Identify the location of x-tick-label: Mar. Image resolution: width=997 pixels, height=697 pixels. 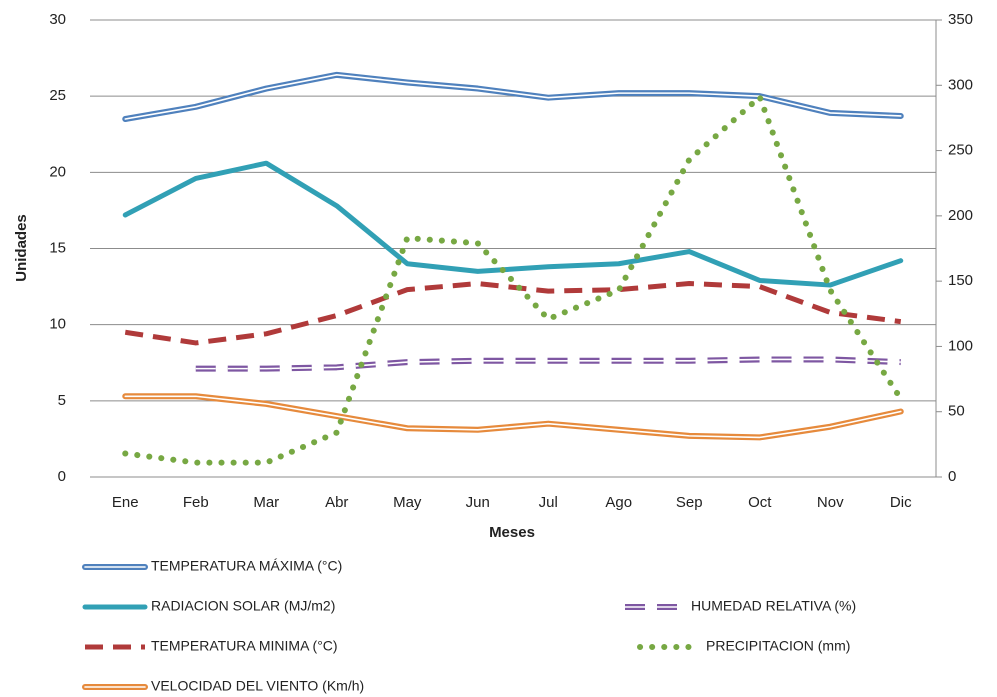
(266, 502).